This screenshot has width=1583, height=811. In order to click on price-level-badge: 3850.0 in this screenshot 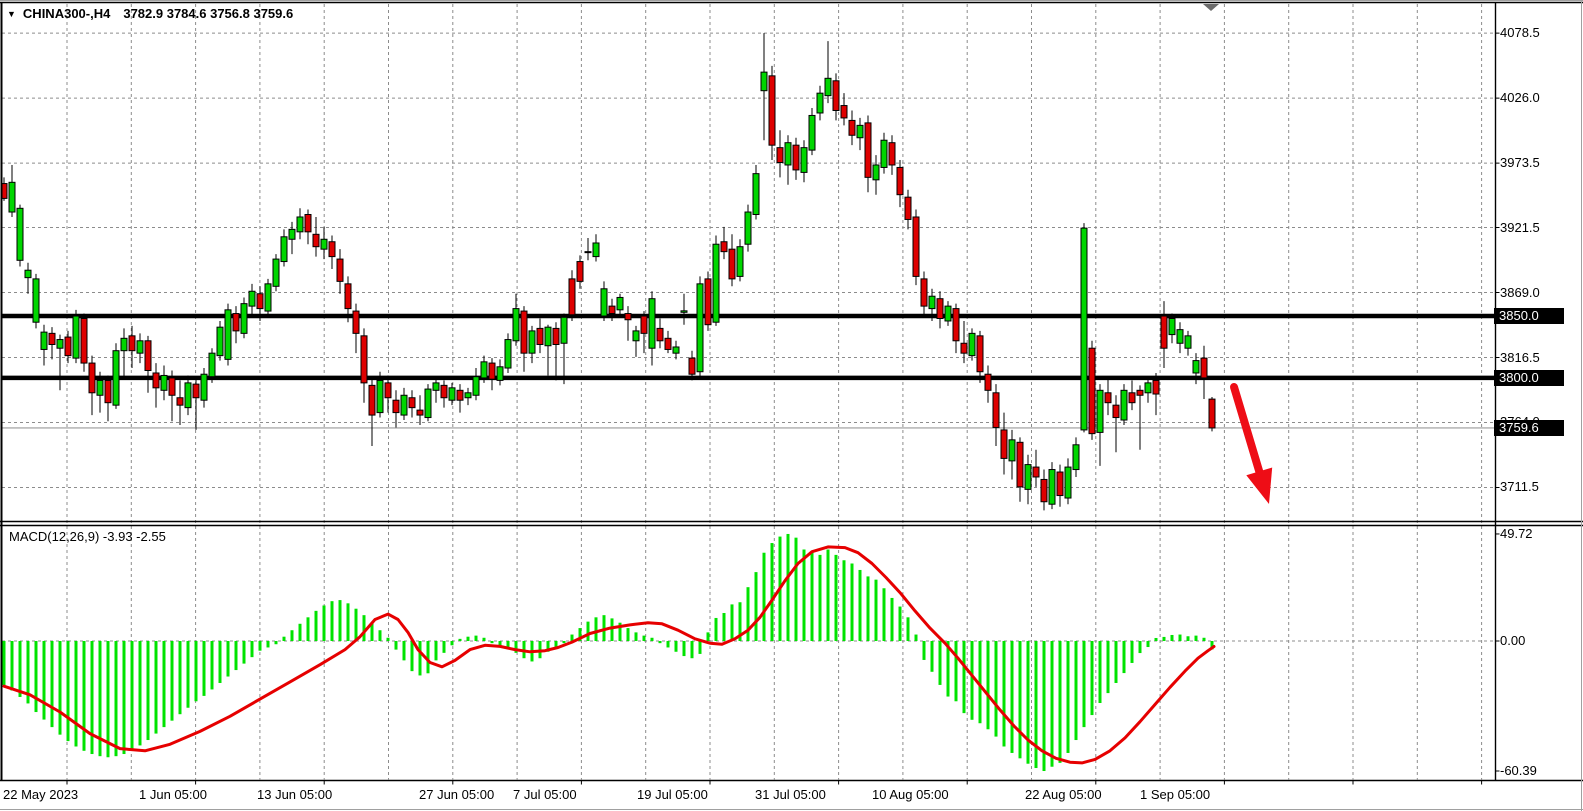, I will do `click(1529, 316)`.